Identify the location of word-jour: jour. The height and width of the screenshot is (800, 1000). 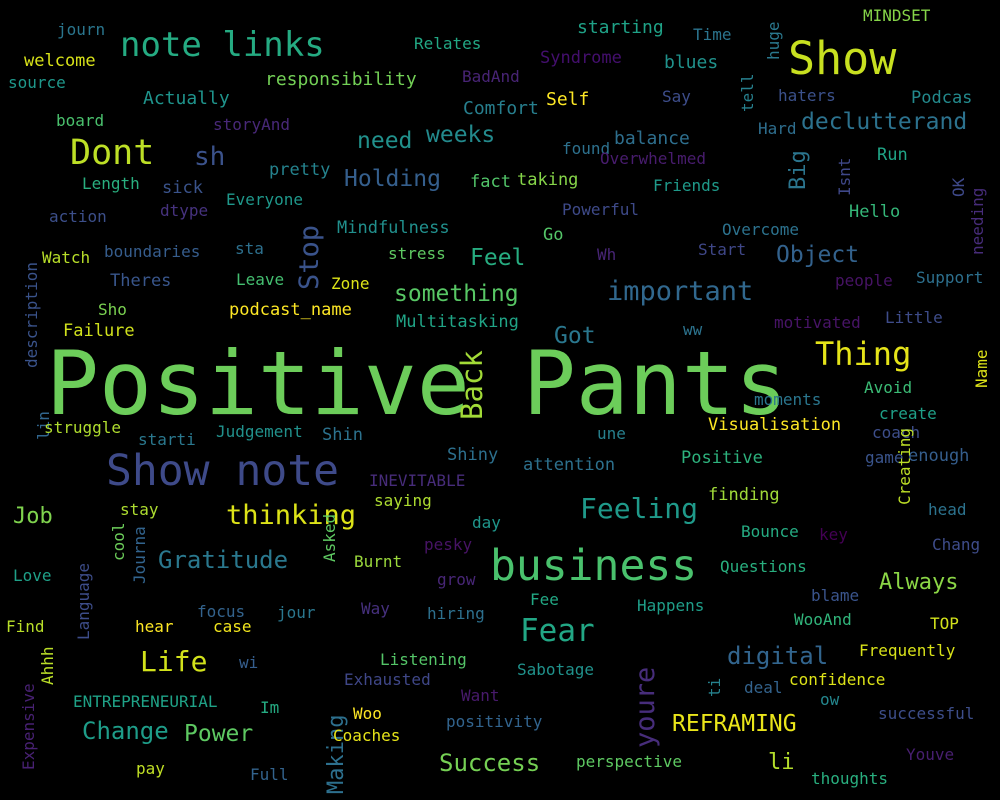
(296, 612).